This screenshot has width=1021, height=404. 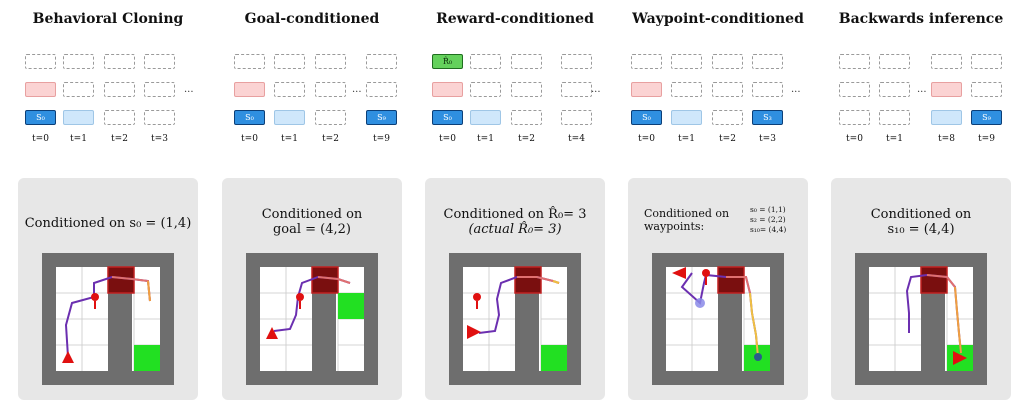 I want to click on panel-title: Behavioral Cloning, so click(x=108, y=19).